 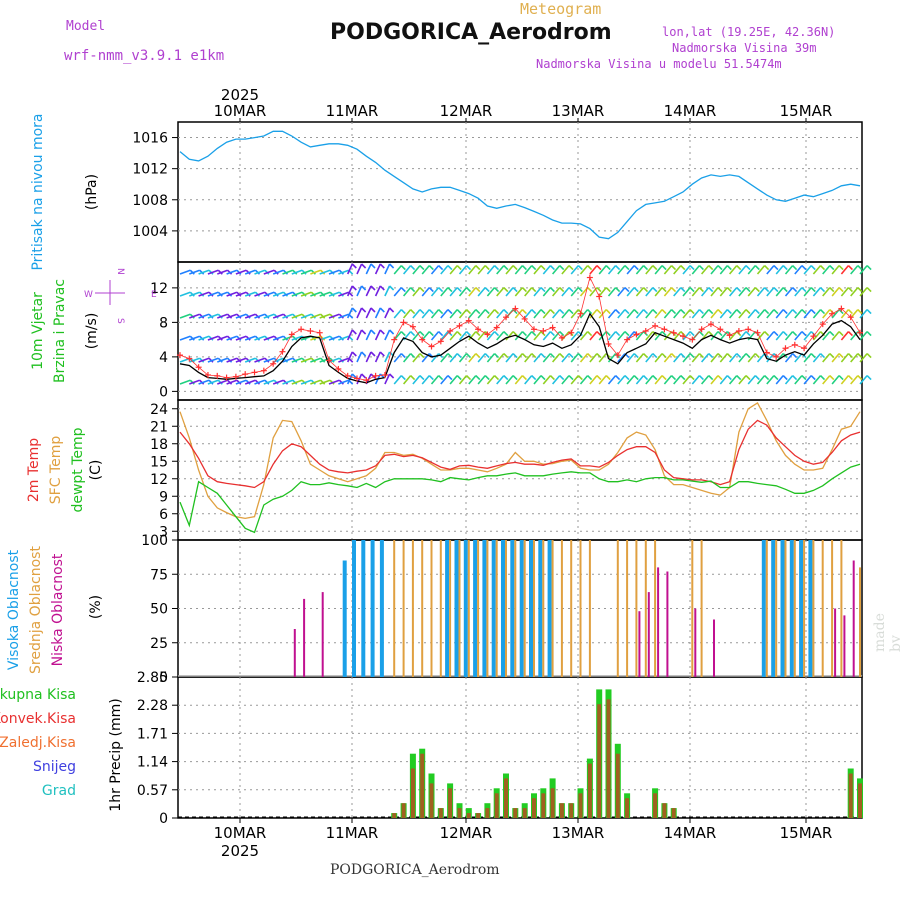 I want to click on xtick-bottom-label-0: 10MAR, so click(x=240, y=833).